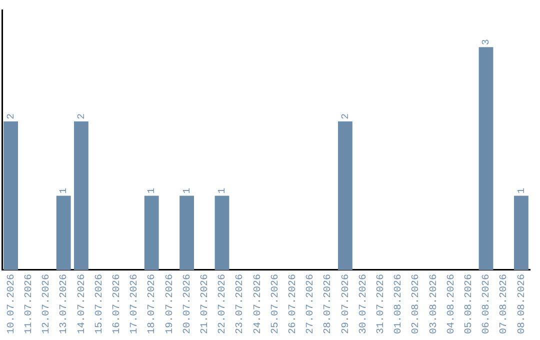 The image size is (540, 340). I want to click on x-tick-label: 01.08.2026, so click(399, 304).